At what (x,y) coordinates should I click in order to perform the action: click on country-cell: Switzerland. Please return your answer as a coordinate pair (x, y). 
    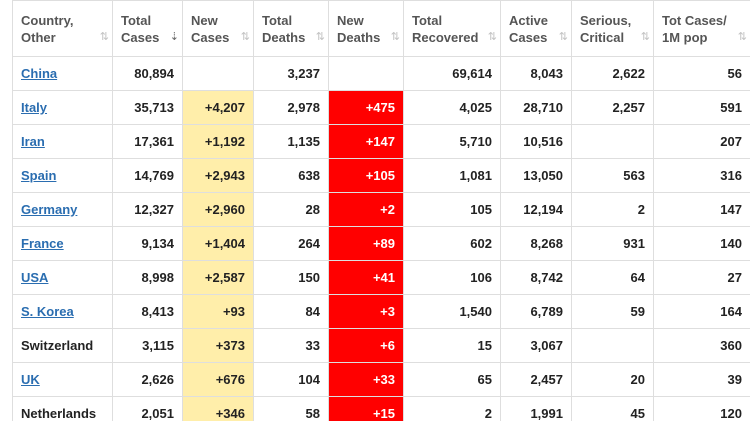
    Looking at the image, I should click on (62, 345).